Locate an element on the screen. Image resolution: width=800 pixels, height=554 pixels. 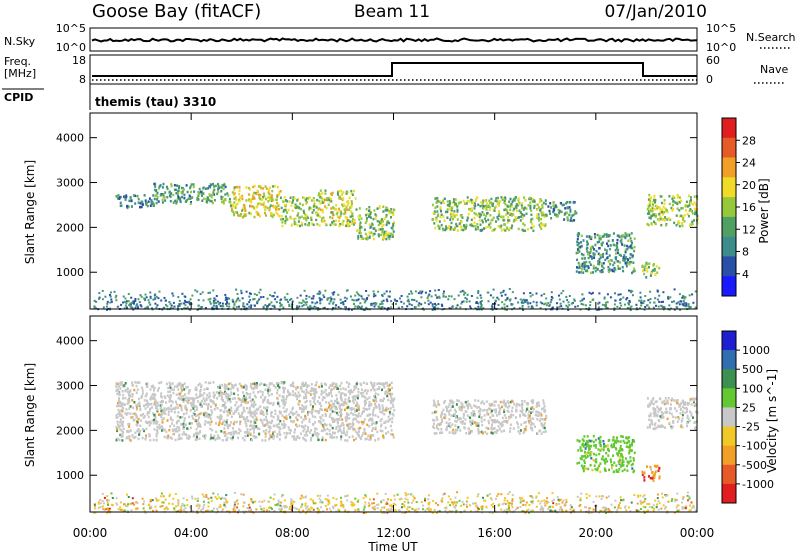
y-tick-label: 4000 is located at coordinates (70, 138).